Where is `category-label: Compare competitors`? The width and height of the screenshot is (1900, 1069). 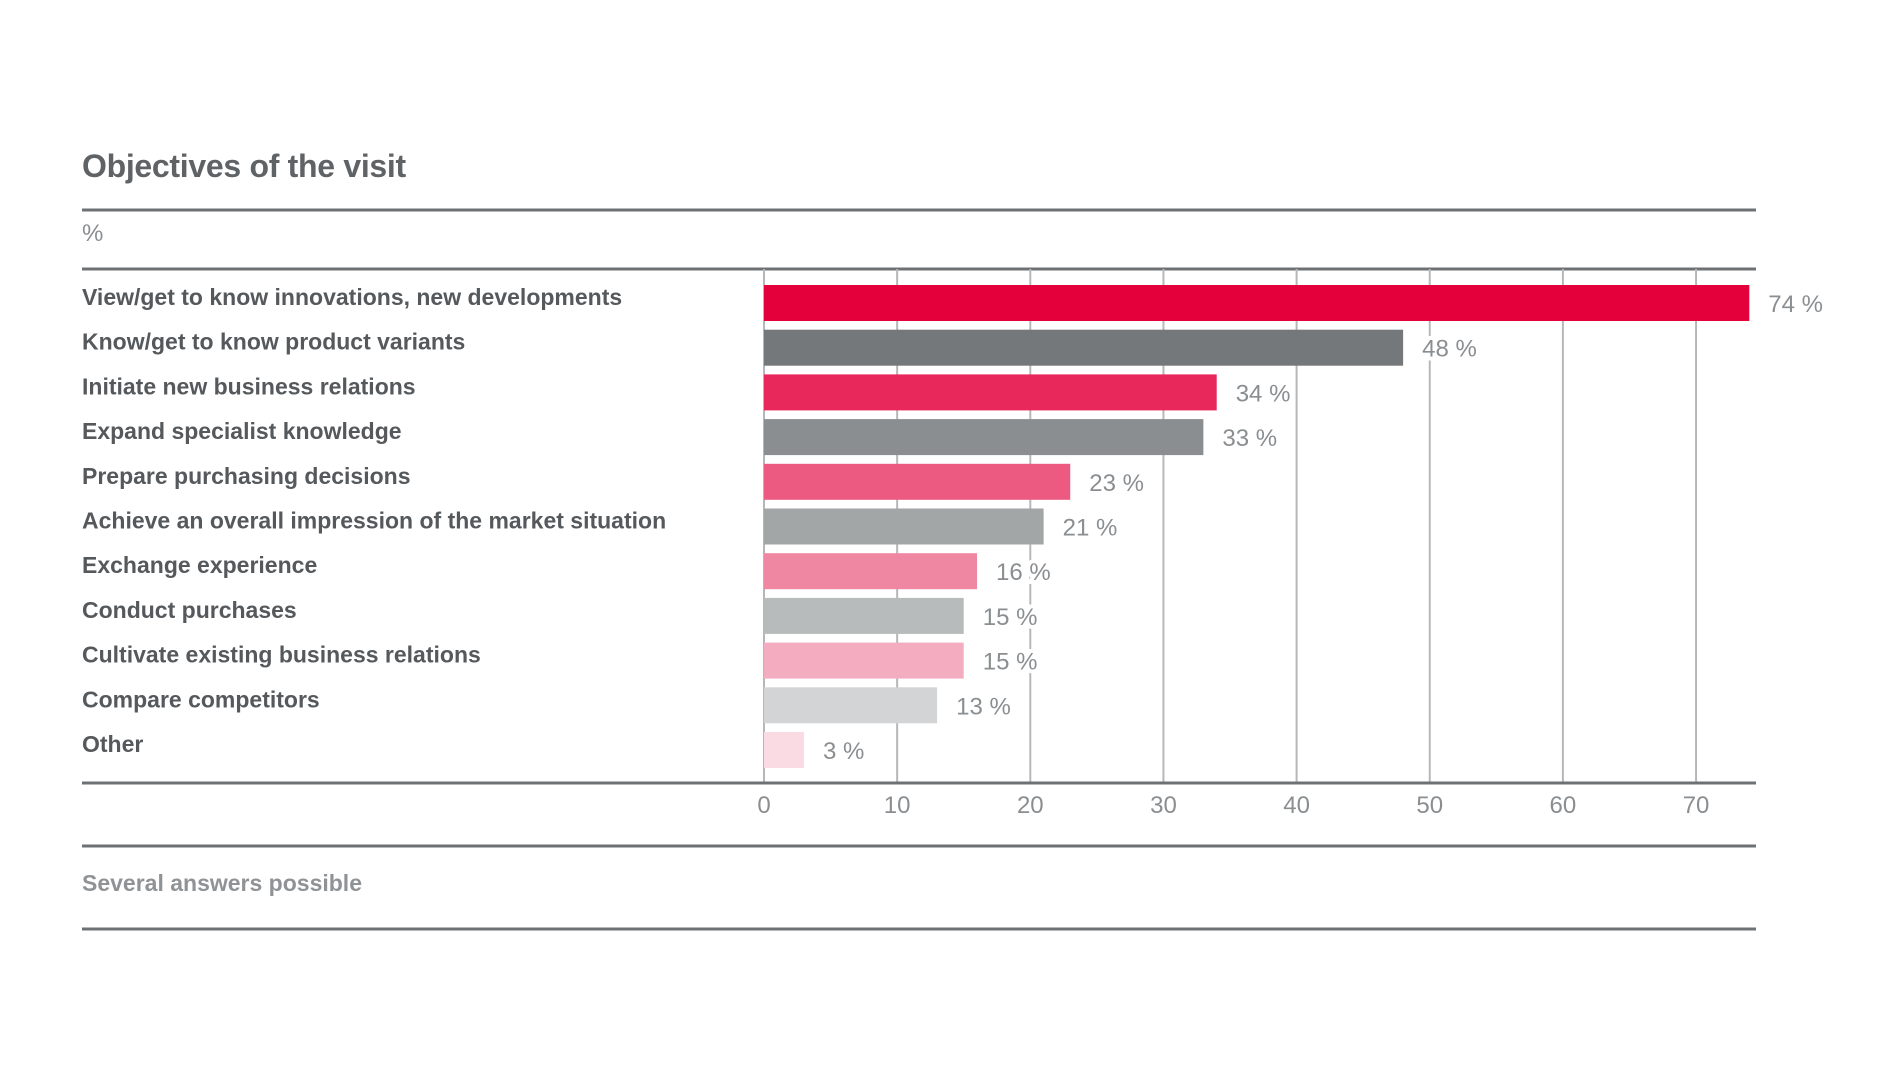
category-label: Compare competitors is located at coordinates (201, 699).